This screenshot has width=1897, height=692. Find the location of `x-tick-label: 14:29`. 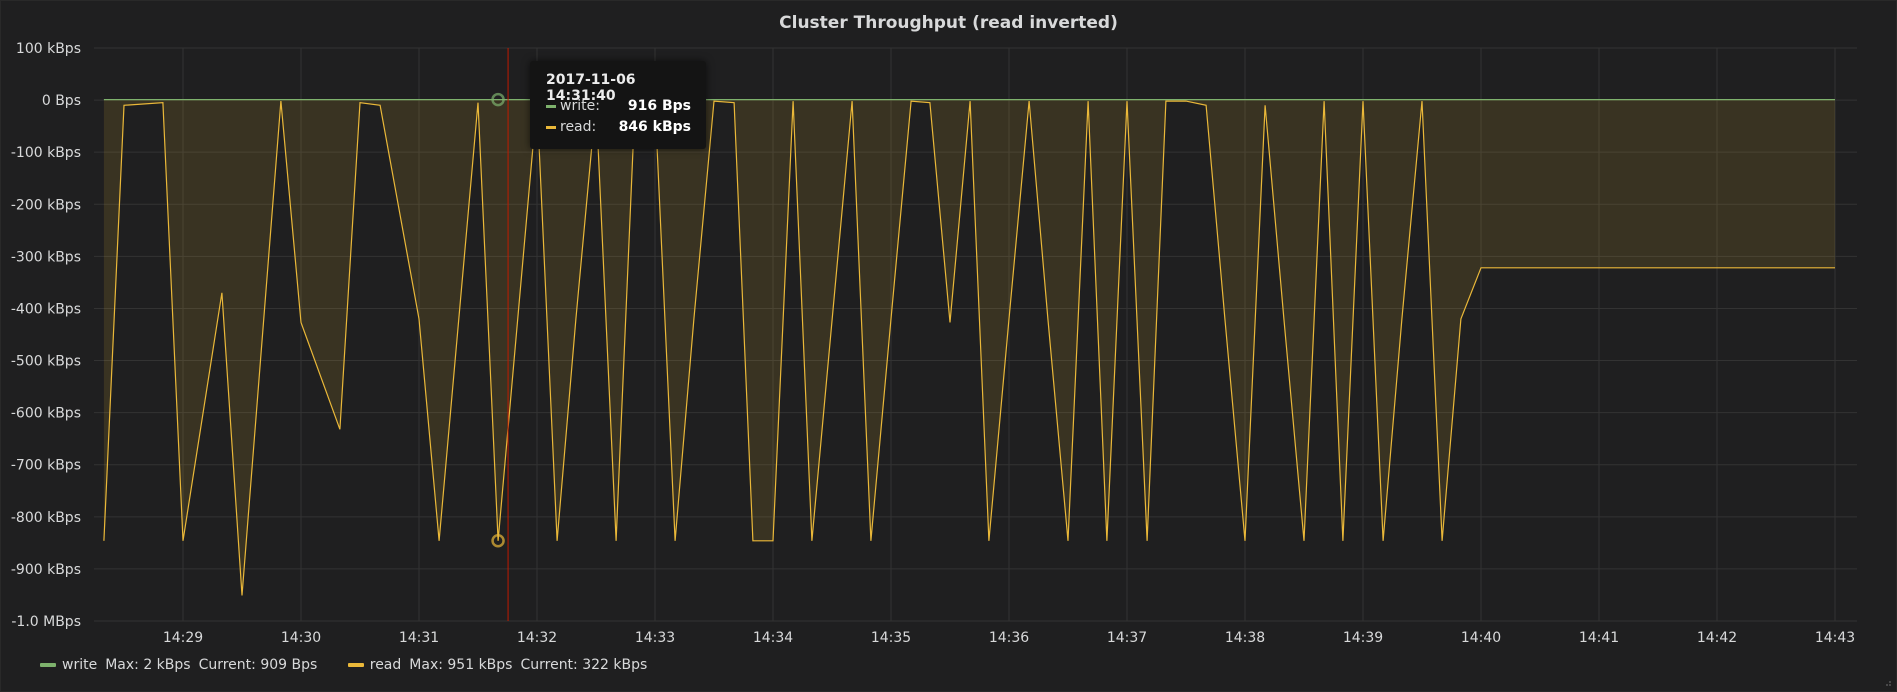

x-tick-label: 14:29 is located at coordinates (183, 638).